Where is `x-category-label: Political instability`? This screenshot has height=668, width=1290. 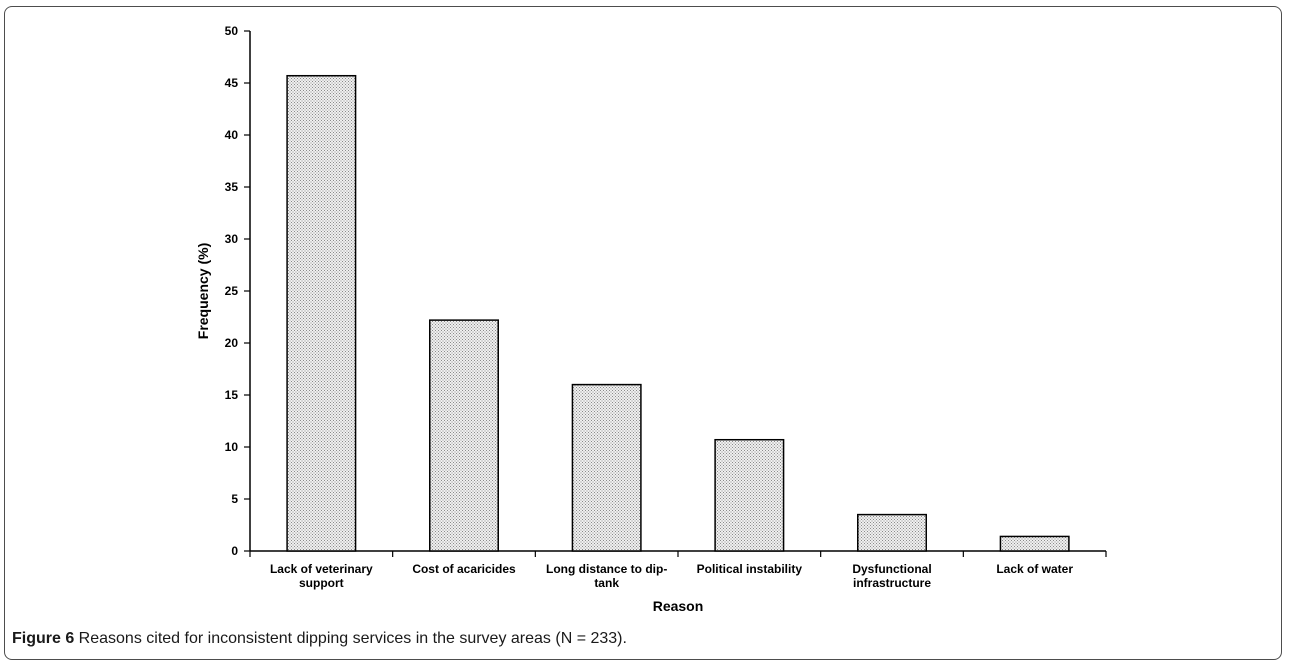
x-category-label: Political instability is located at coordinates (750, 569).